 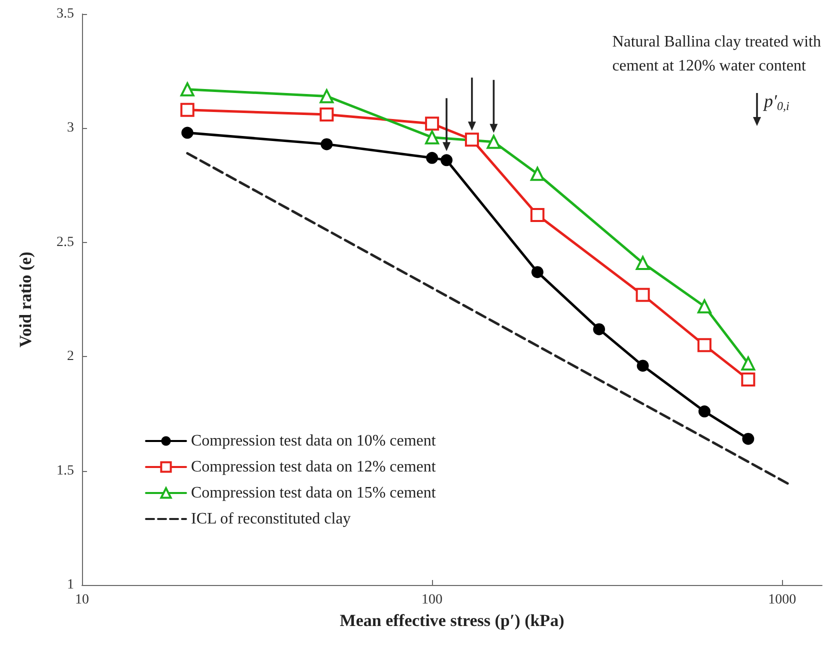 I want to click on annotation: Natural Ballina clay treated with cement at 120% water content, so click(x=717, y=54).